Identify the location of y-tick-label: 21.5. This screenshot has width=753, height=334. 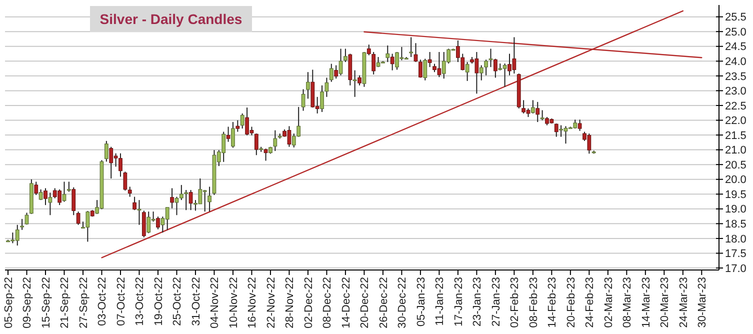
(735, 136).